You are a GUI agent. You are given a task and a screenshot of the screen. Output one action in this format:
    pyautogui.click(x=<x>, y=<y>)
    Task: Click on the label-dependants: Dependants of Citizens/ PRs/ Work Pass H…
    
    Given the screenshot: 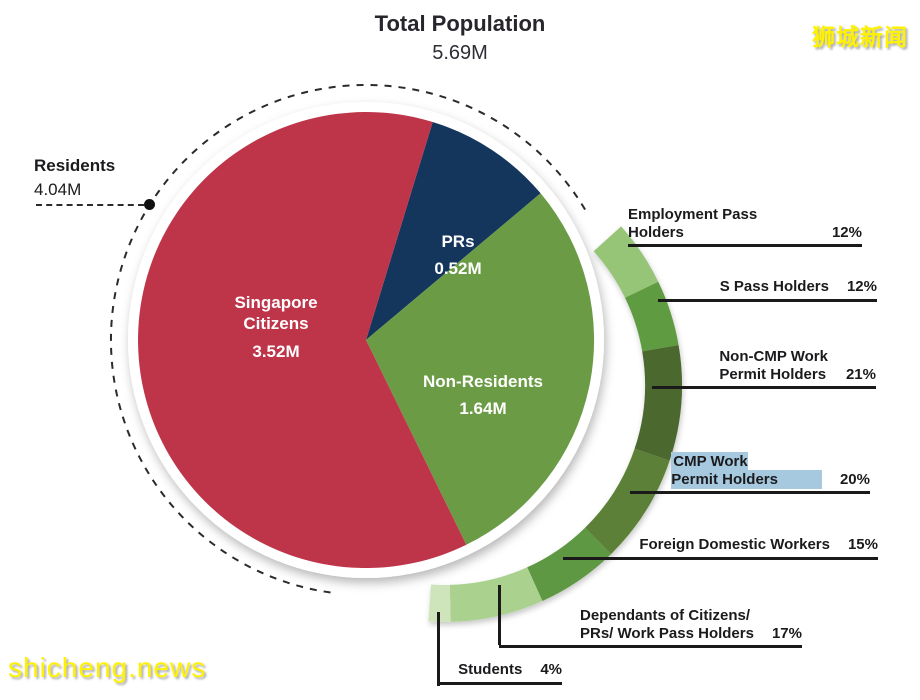 What is the action you would take?
    pyautogui.click(x=650, y=628)
    